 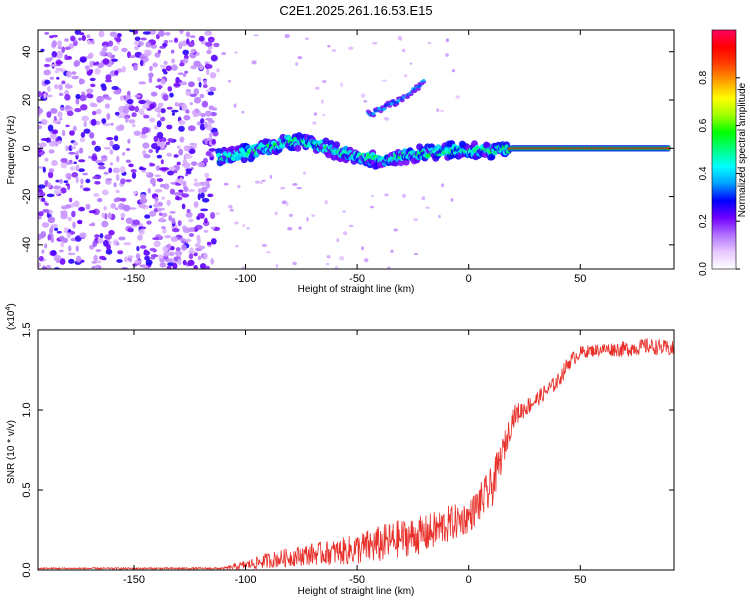 What do you see at coordinates (703, 77) in the screenshot?
I see `colorbar-tick-label: 0.8` at bounding box center [703, 77].